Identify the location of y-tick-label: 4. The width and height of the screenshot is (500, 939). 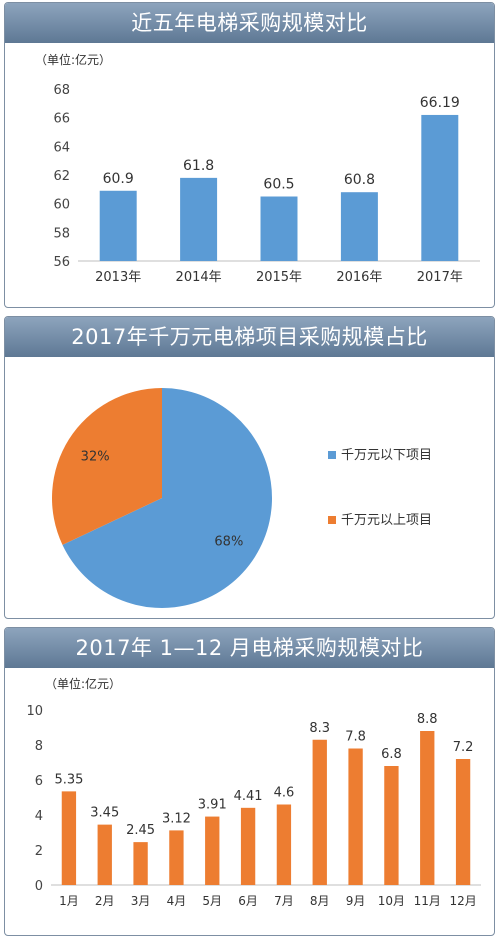
(39, 816).